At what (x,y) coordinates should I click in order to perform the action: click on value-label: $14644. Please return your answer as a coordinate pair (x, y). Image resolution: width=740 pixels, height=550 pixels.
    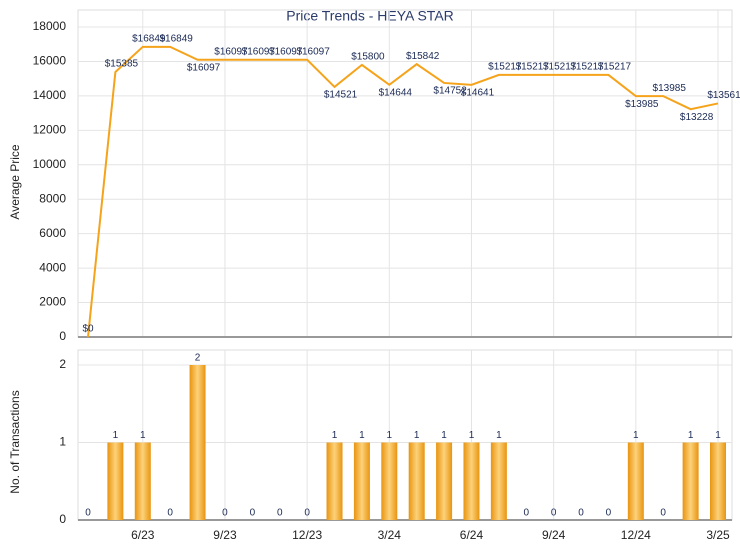
    Looking at the image, I should click on (396, 92).